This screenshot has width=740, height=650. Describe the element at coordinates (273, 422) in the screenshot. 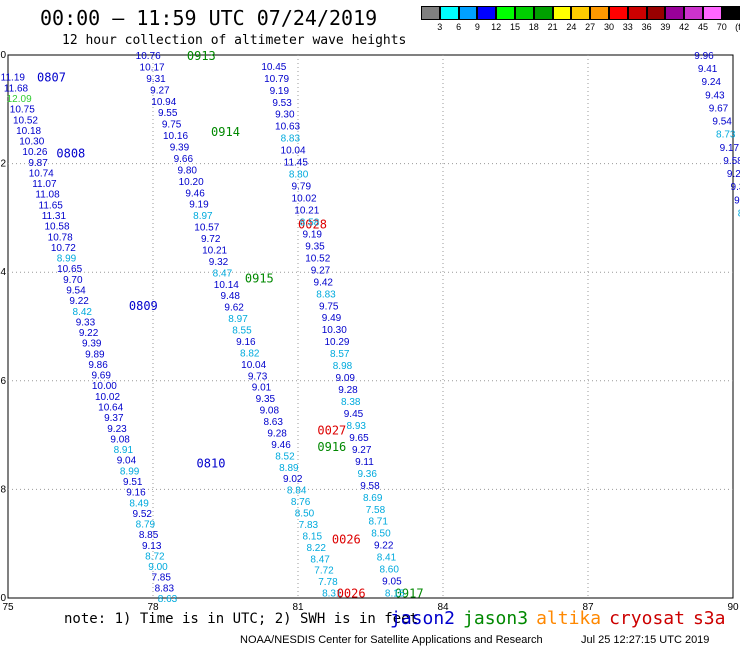

I see `wave-height-point: 8.63` at that location.